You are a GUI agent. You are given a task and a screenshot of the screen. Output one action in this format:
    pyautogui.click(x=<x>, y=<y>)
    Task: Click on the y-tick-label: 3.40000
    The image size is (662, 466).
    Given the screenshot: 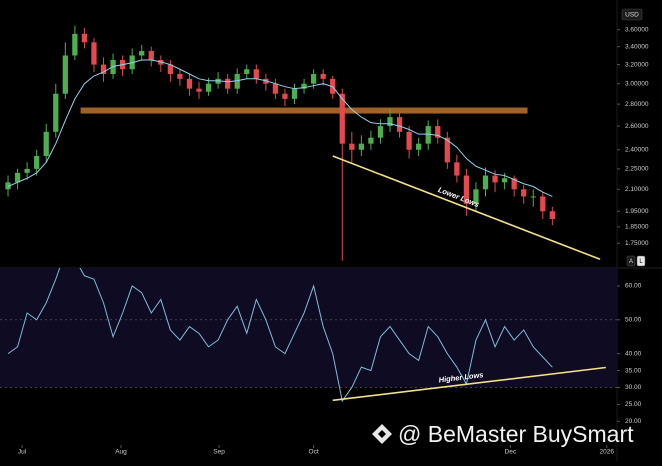 What is the action you would take?
    pyautogui.click(x=637, y=46)
    